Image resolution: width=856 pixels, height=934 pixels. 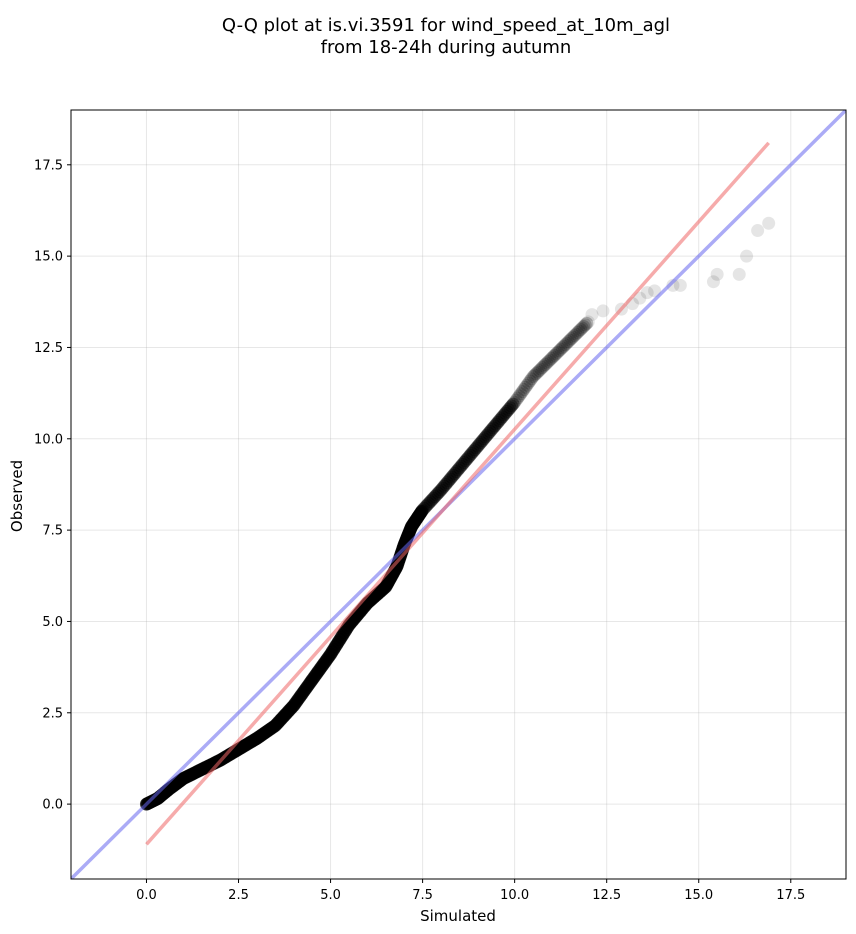 I want to click on x-tick-label: 0.0, so click(x=146, y=895).